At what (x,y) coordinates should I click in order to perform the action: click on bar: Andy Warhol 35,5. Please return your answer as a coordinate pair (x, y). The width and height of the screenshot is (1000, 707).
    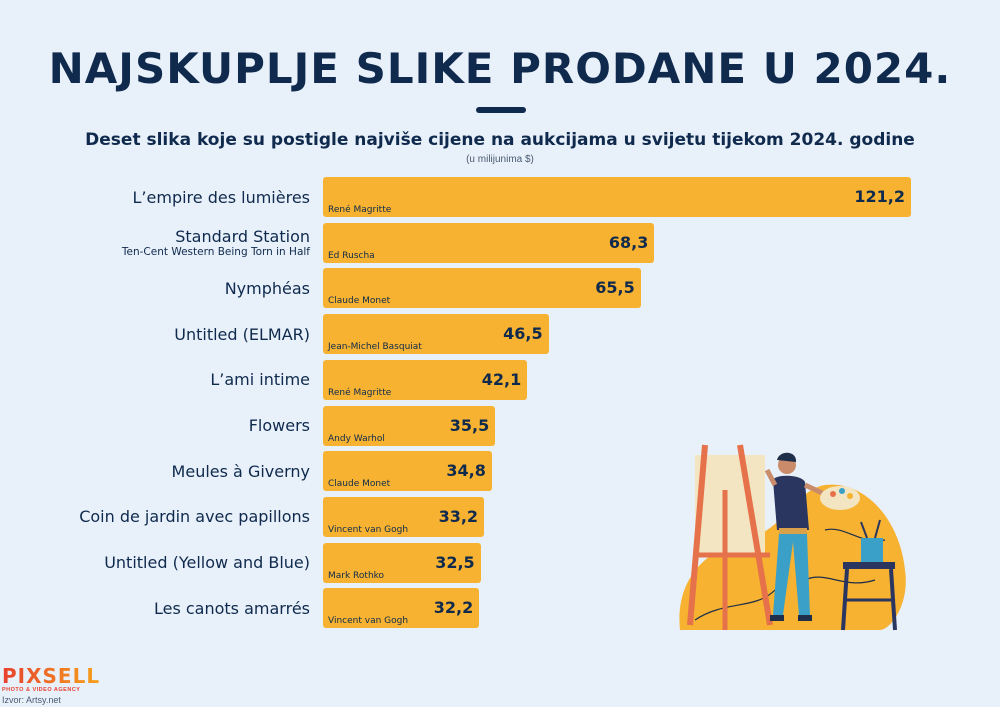
    Looking at the image, I should click on (409, 425).